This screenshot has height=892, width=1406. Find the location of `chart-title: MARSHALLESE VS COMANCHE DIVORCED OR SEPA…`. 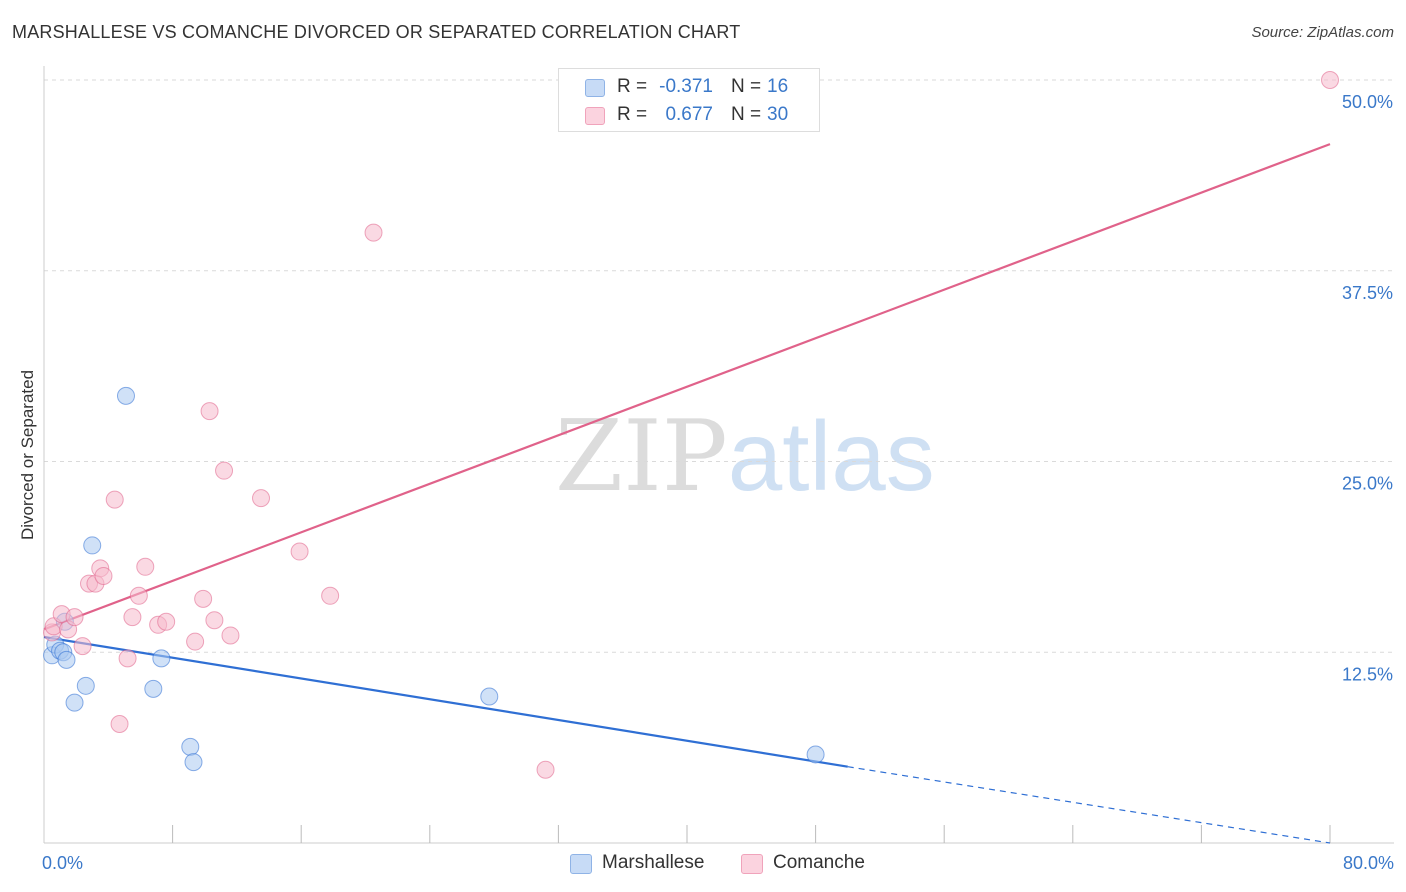

chart-title: MARSHALLESE VS COMANCHE DIVORCED OR SEPA… is located at coordinates (376, 32).